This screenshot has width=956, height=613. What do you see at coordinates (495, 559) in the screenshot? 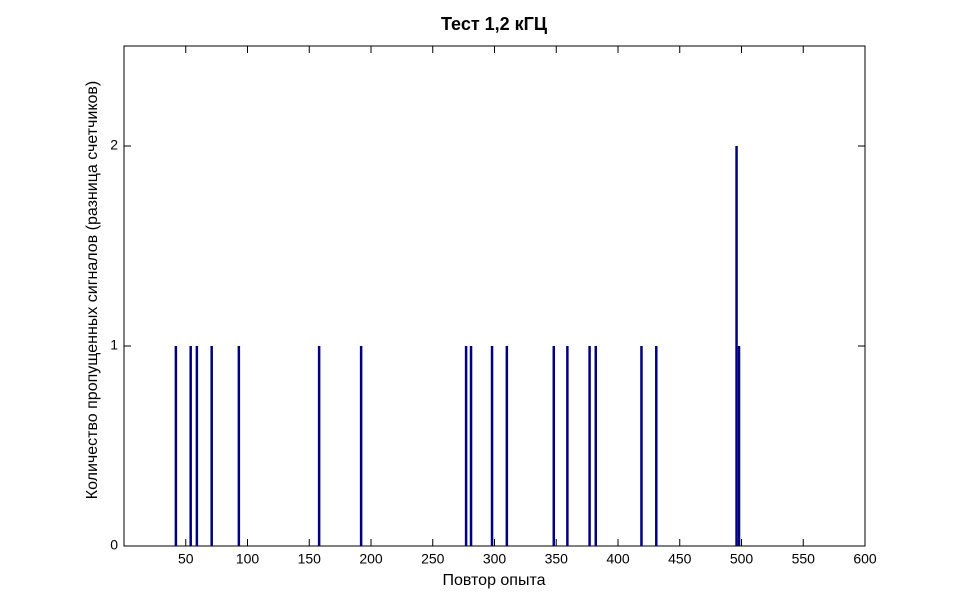
I see `x-tick-label: 300` at bounding box center [495, 559].